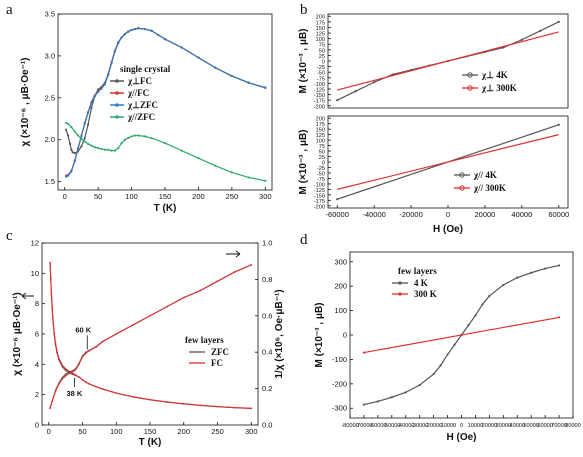 This screenshot has height=457, width=583. What do you see at coordinates (37, 364) in the screenshot?
I see `c-ytick-label-2: 4` at bounding box center [37, 364].